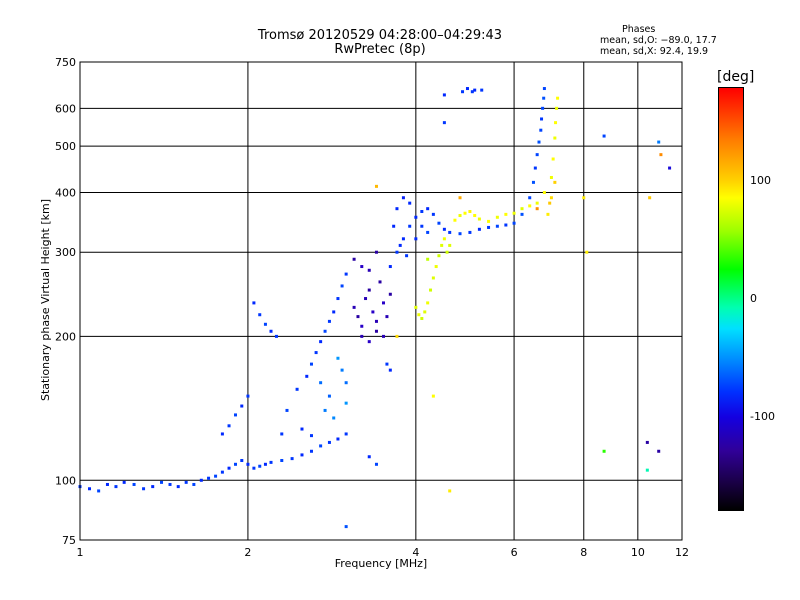 This screenshot has width=800, height=600. I want to click on x-tick-label: 8, so click(583, 552).